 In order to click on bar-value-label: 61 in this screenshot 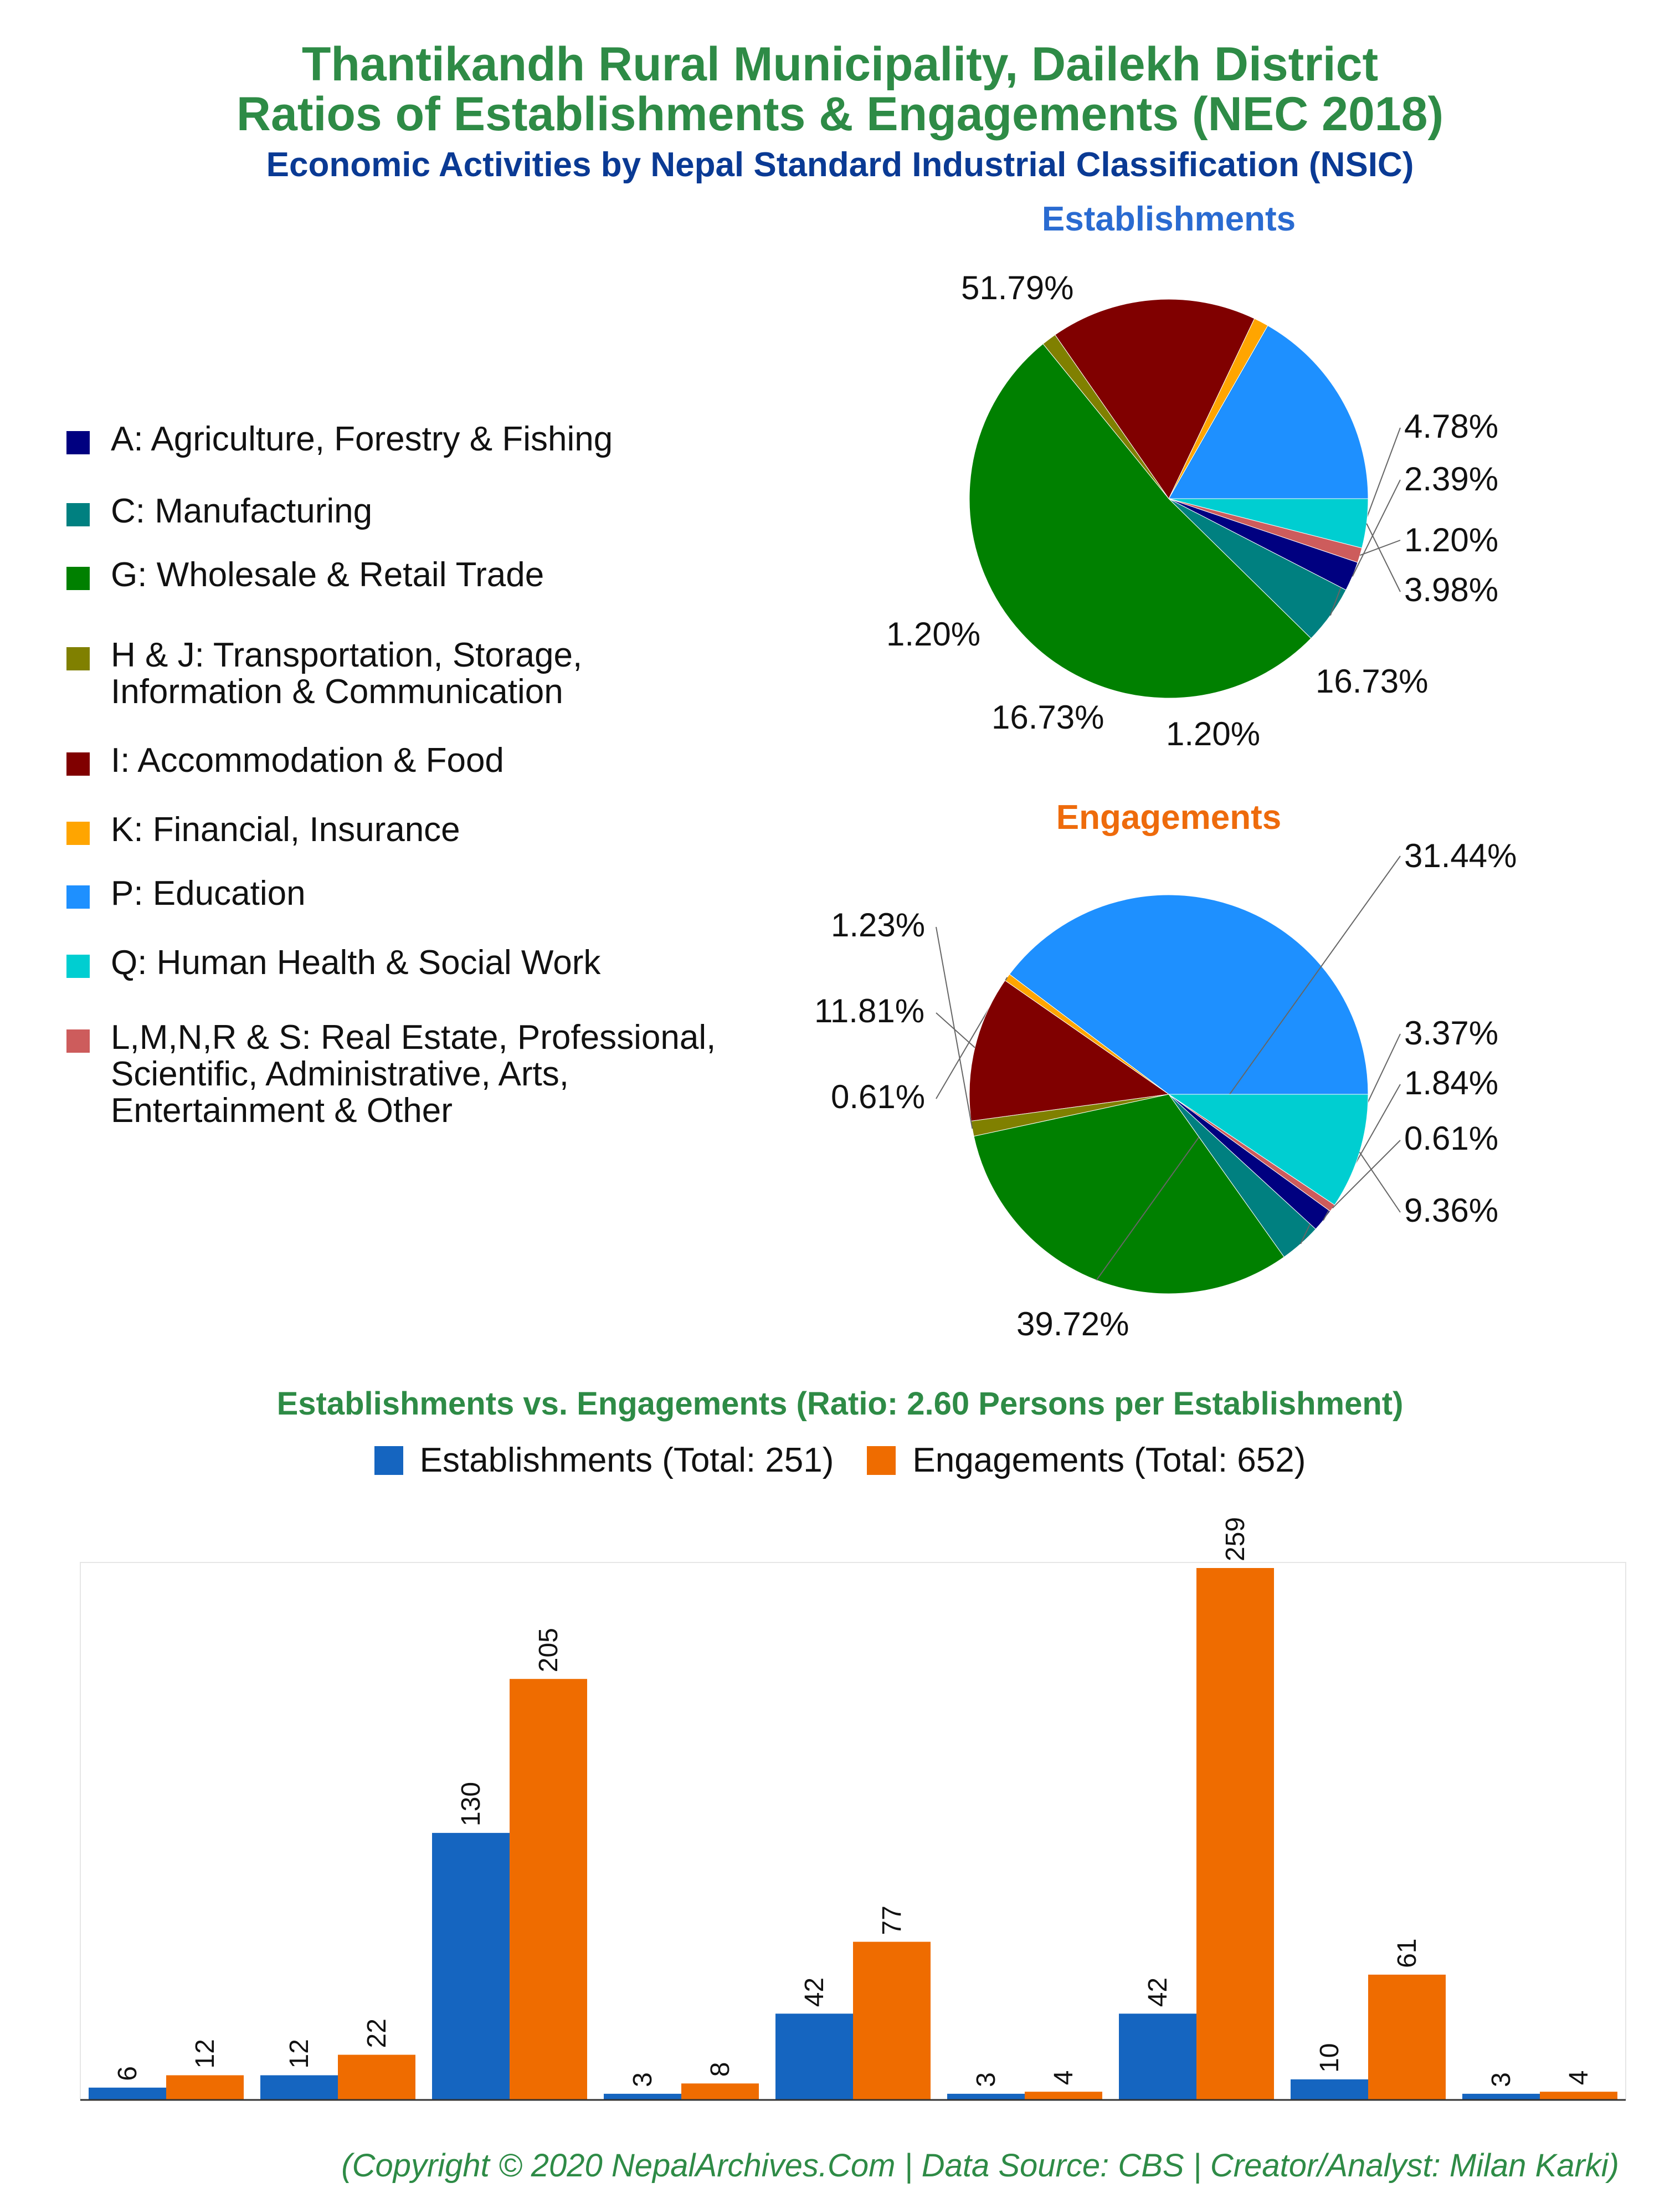, I will do `click(1407, 1953)`.